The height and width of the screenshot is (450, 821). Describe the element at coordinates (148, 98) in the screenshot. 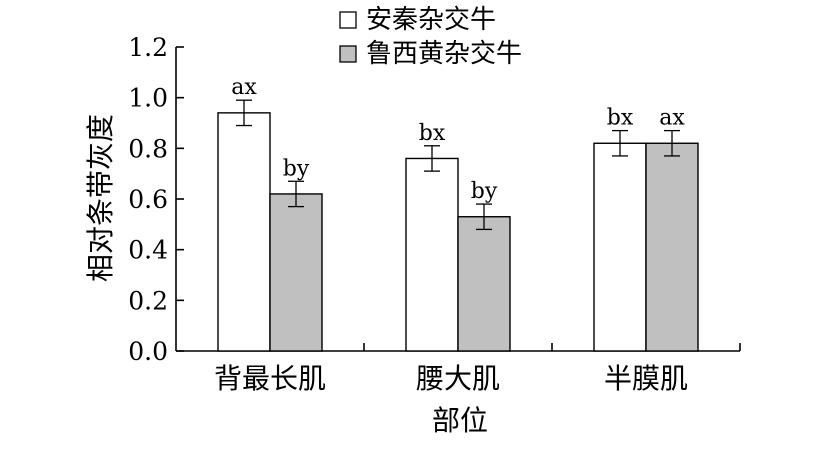

I see `y-tick-label: 1.0` at that location.